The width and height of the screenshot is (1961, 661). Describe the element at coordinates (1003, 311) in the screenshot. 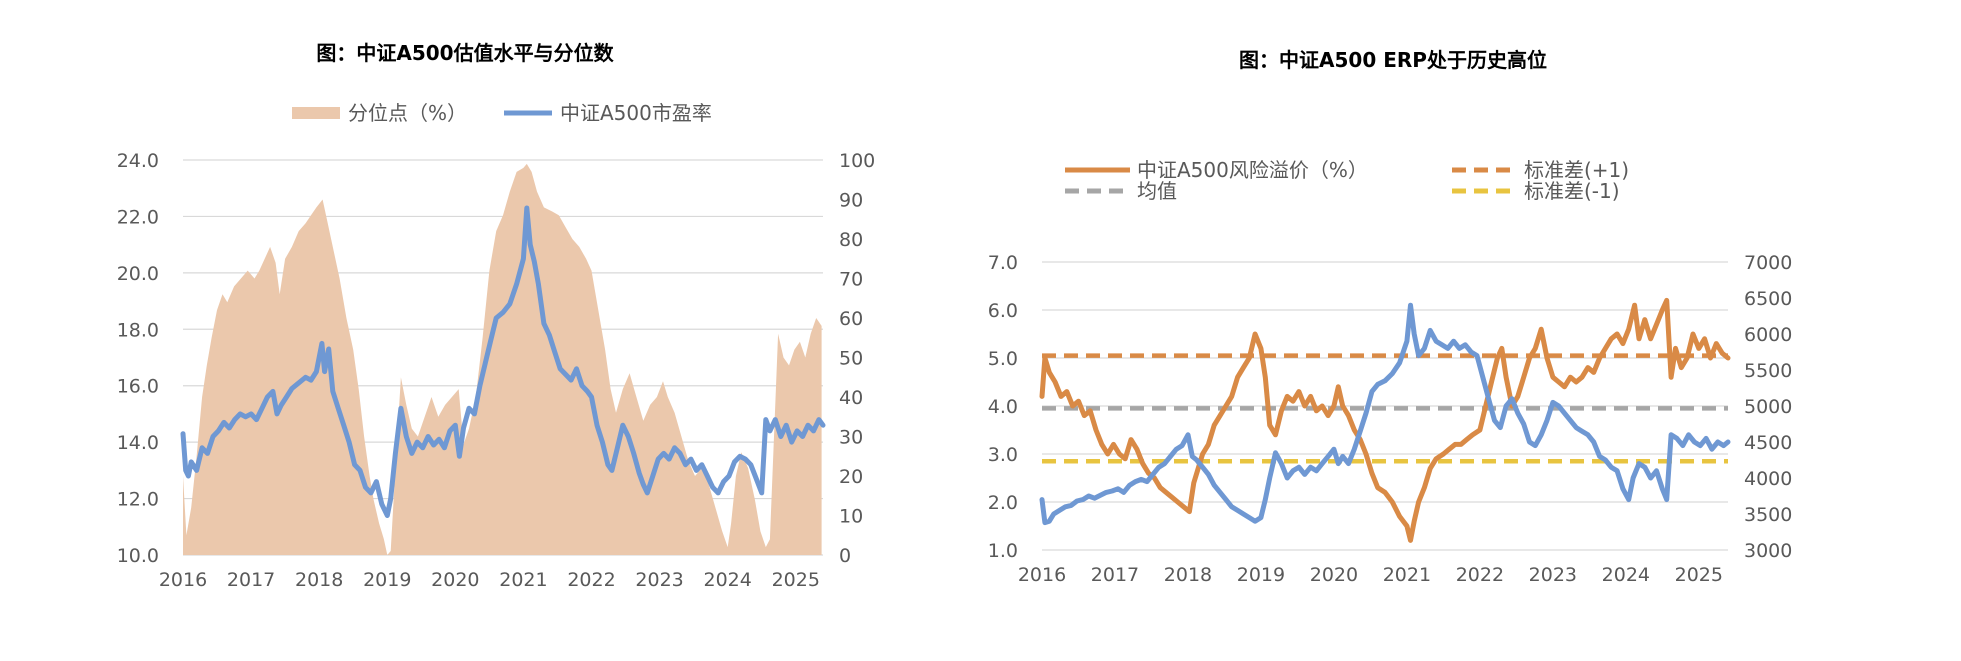

I see `y-left-tick-label: 6.0` at that location.